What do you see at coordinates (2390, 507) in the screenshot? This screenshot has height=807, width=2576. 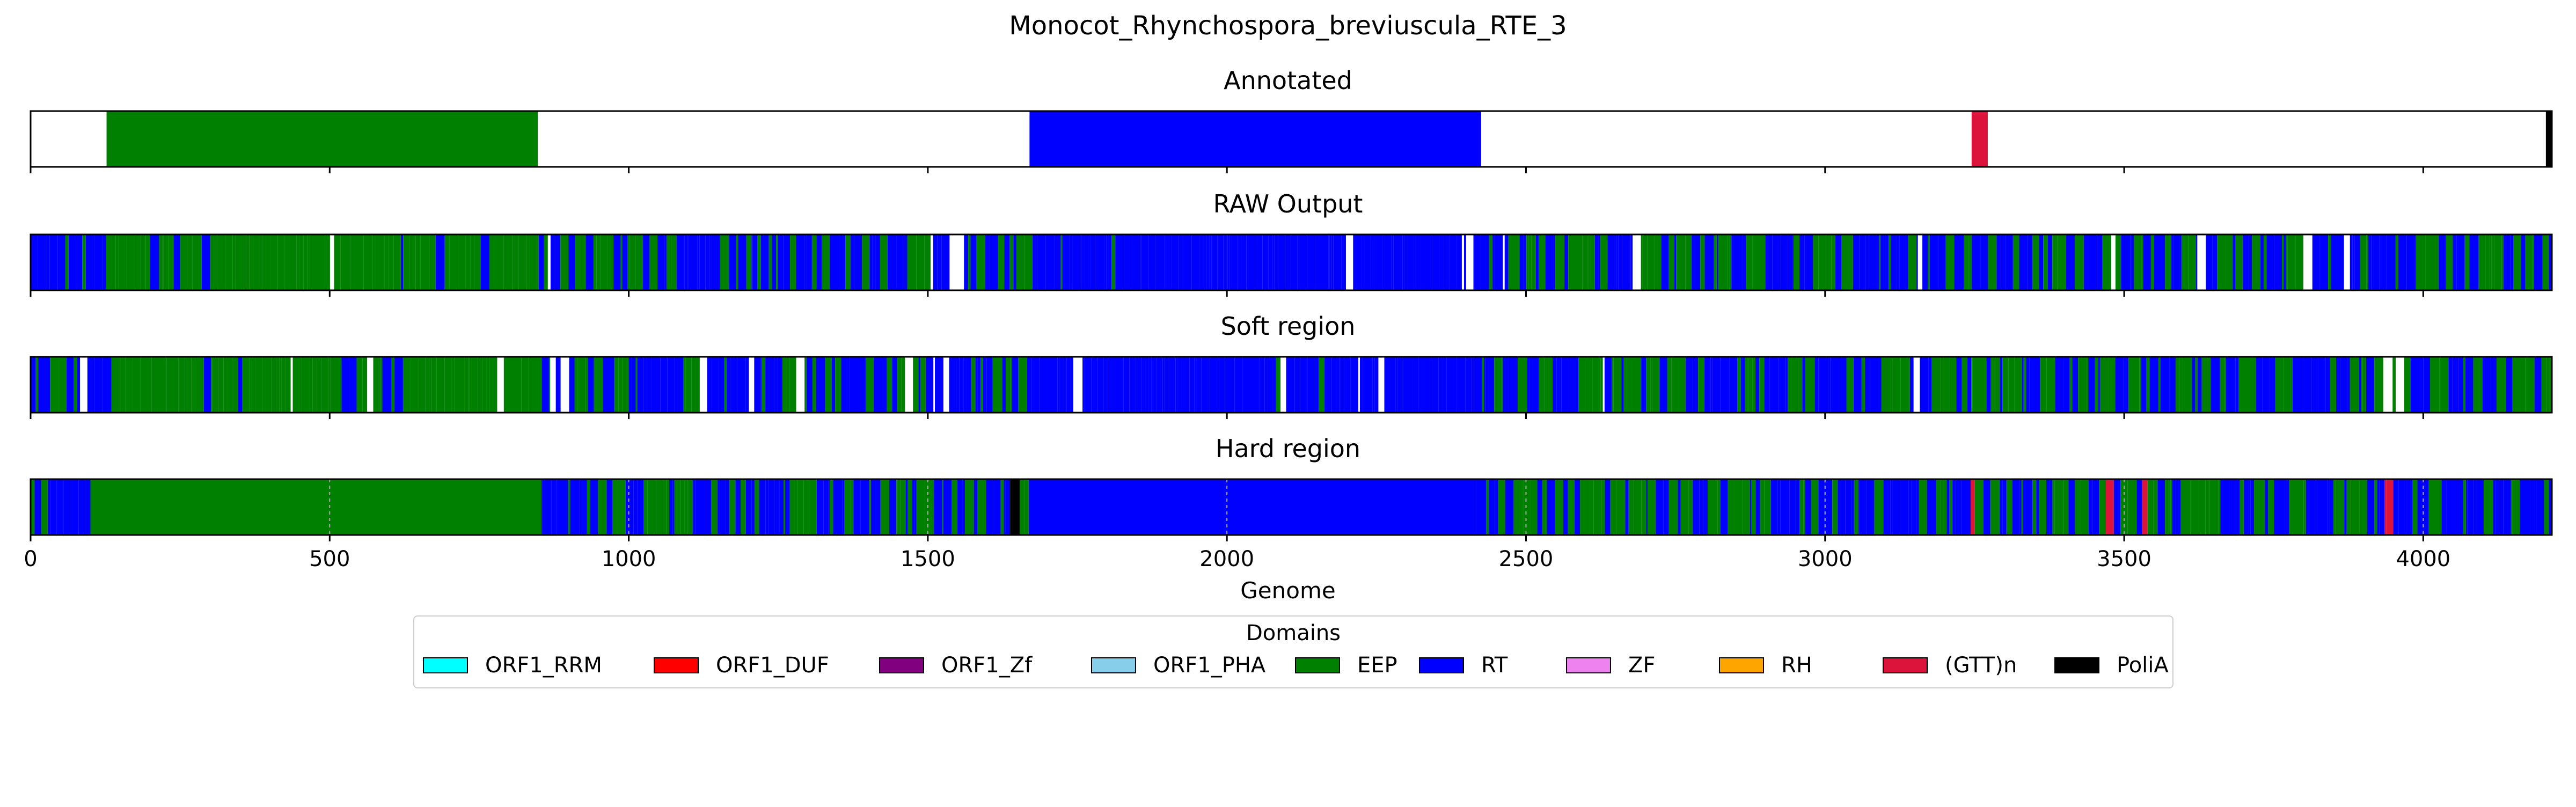 I see `segment-(gtt)n` at bounding box center [2390, 507].